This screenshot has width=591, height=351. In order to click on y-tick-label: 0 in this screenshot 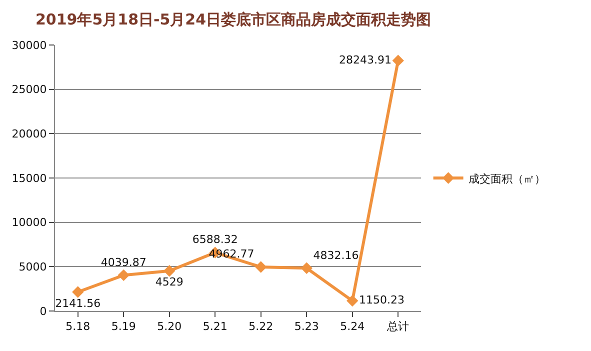, I will do `click(43, 311)`.